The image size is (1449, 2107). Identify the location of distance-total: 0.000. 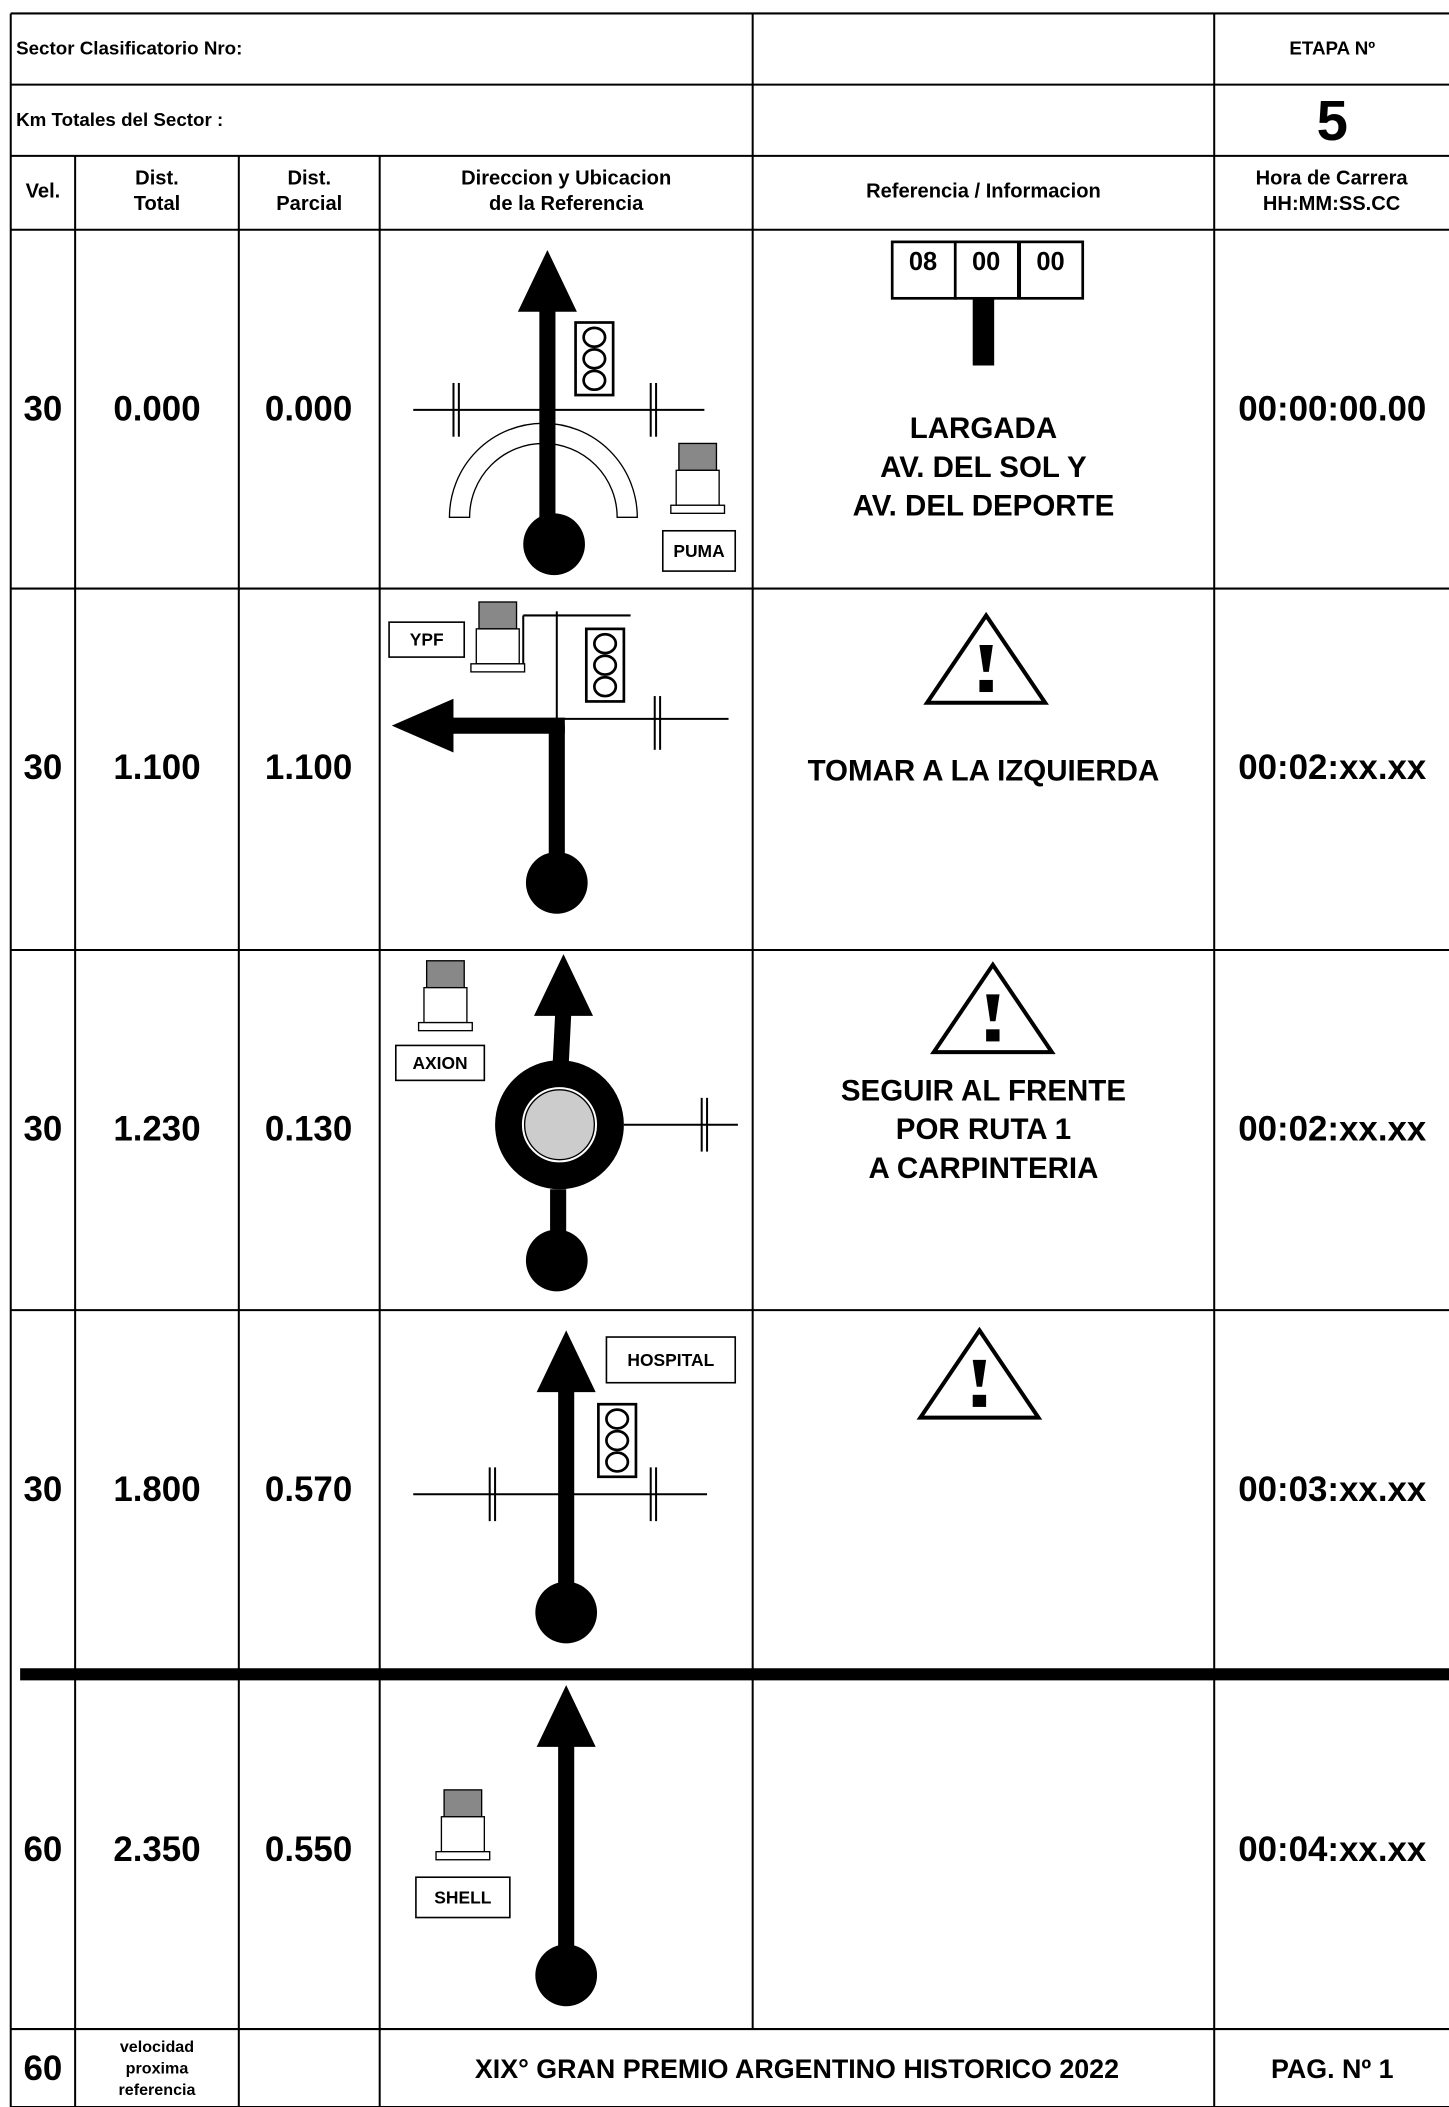
(156, 408).